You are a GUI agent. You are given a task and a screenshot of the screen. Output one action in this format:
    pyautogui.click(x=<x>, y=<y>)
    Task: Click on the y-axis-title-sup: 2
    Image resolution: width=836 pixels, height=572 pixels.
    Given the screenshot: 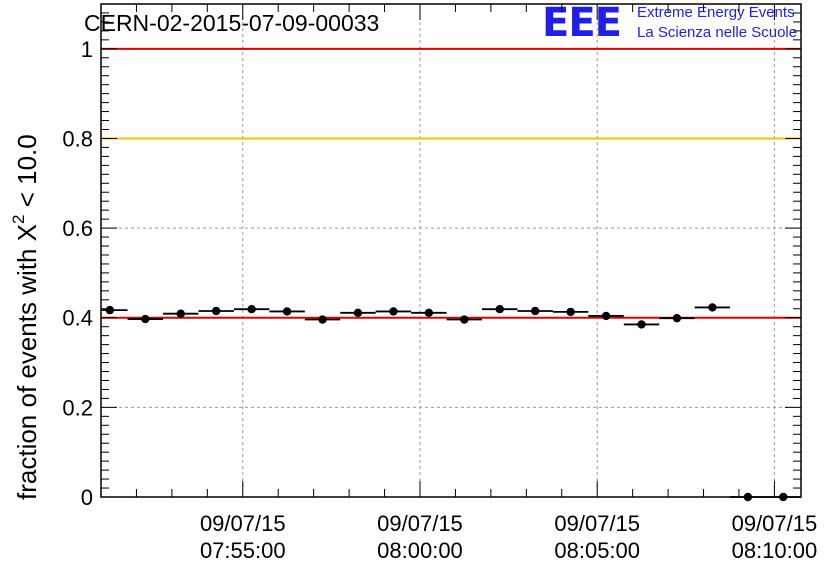 What is the action you would take?
    pyautogui.click(x=18, y=219)
    